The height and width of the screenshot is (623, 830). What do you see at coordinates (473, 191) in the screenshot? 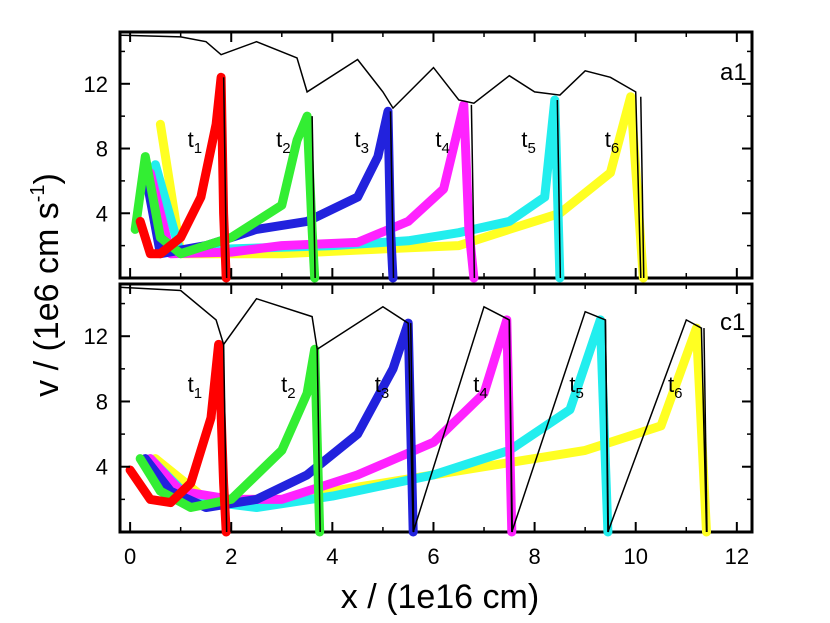
I see `front-line-t4-a1` at bounding box center [473, 191].